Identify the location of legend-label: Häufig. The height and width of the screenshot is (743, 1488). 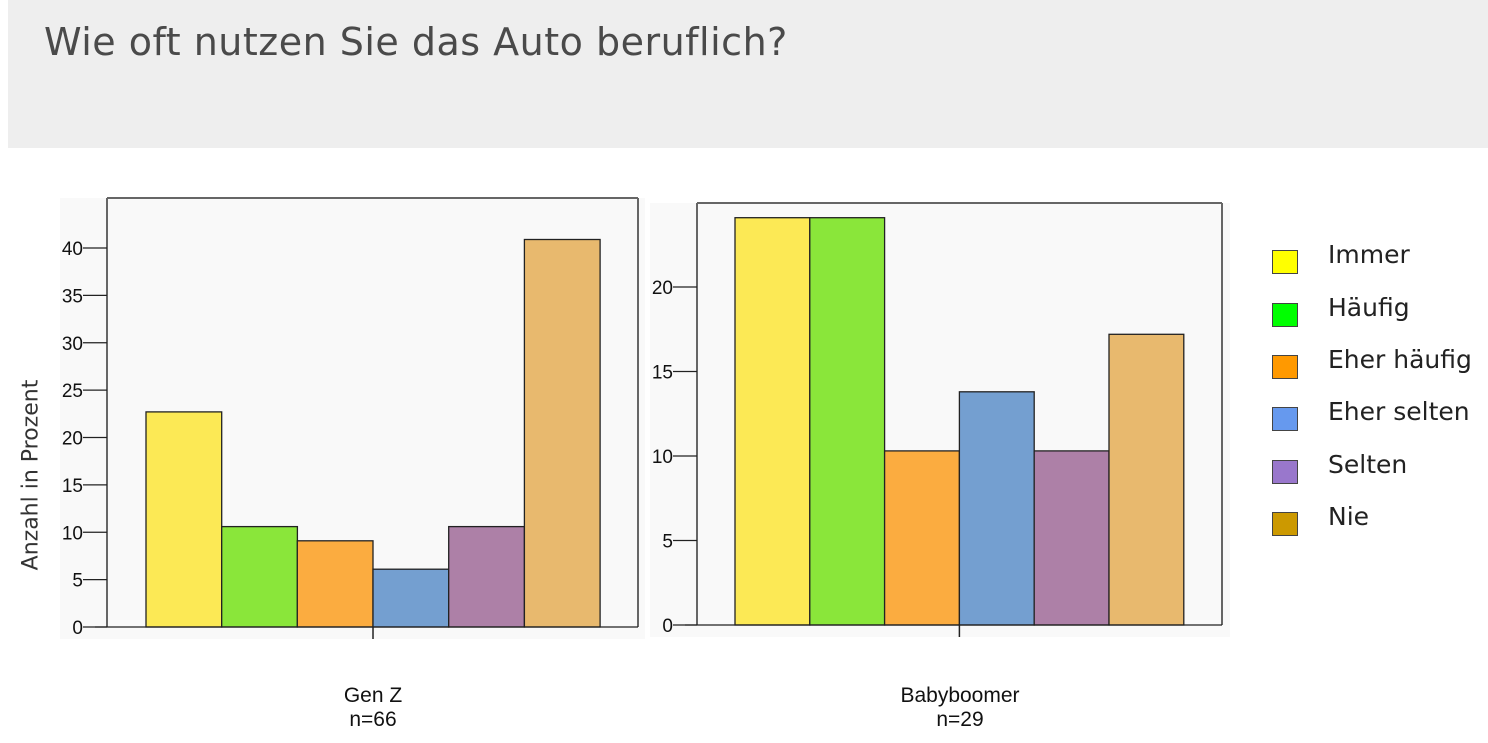
(1369, 307).